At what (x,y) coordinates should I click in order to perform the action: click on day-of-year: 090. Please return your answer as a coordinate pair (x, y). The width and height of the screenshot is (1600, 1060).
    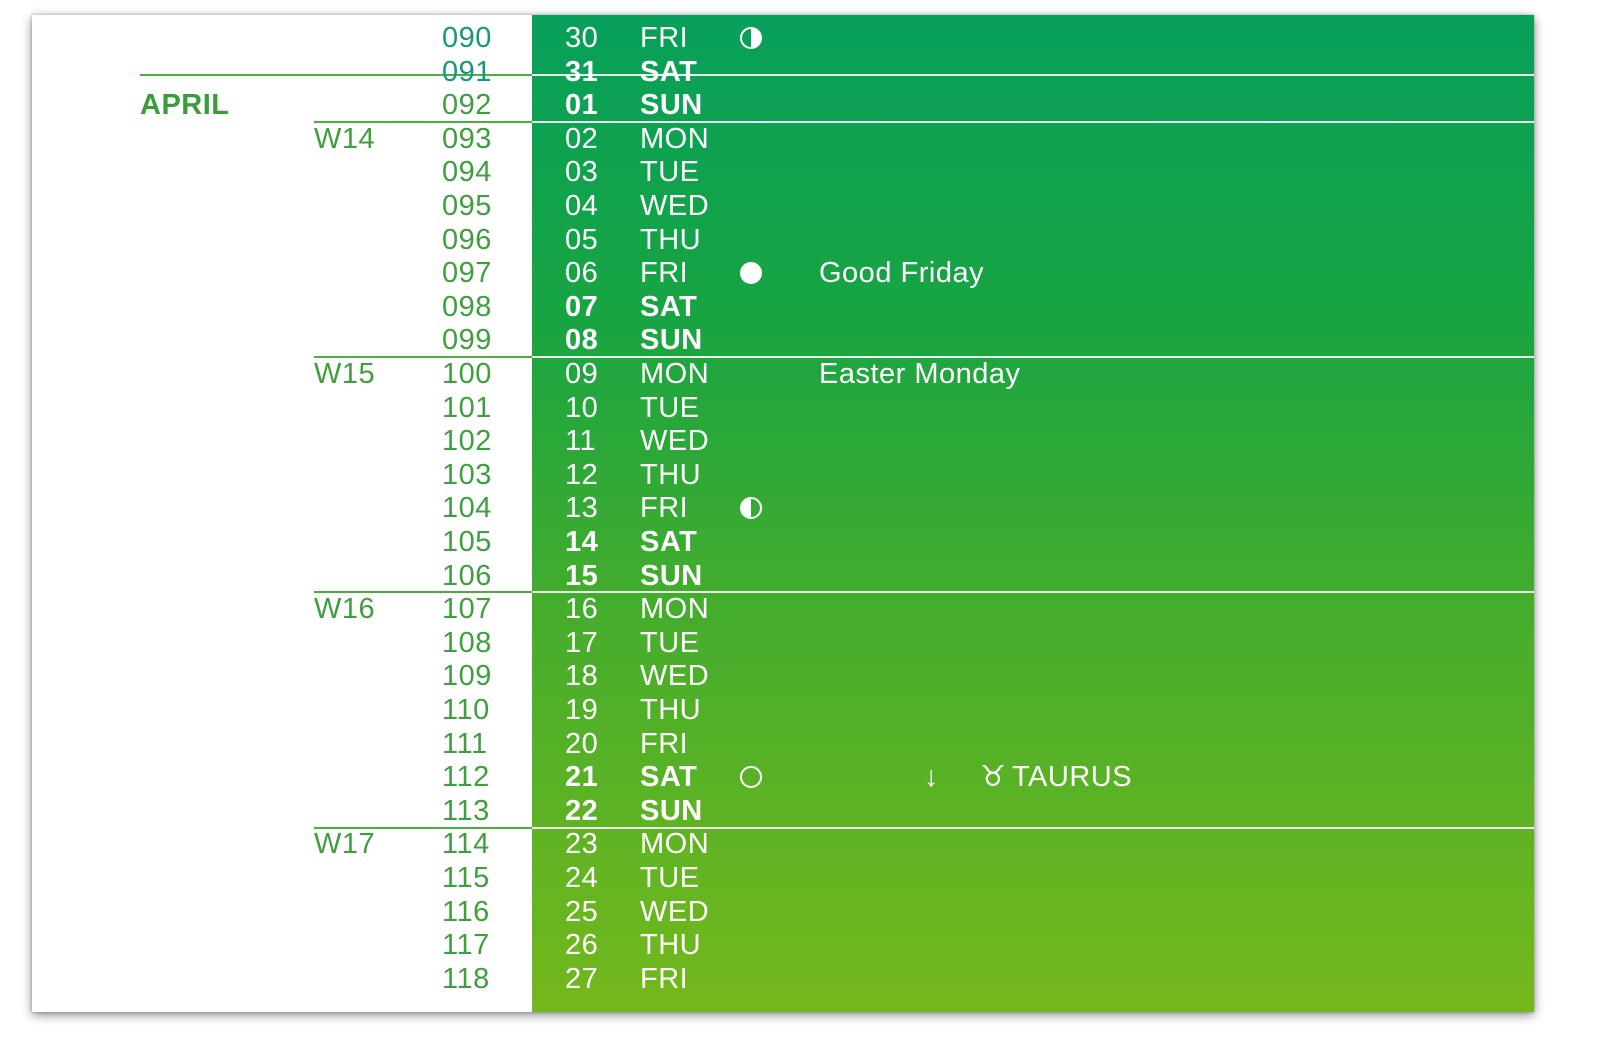
    Looking at the image, I should click on (467, 38).